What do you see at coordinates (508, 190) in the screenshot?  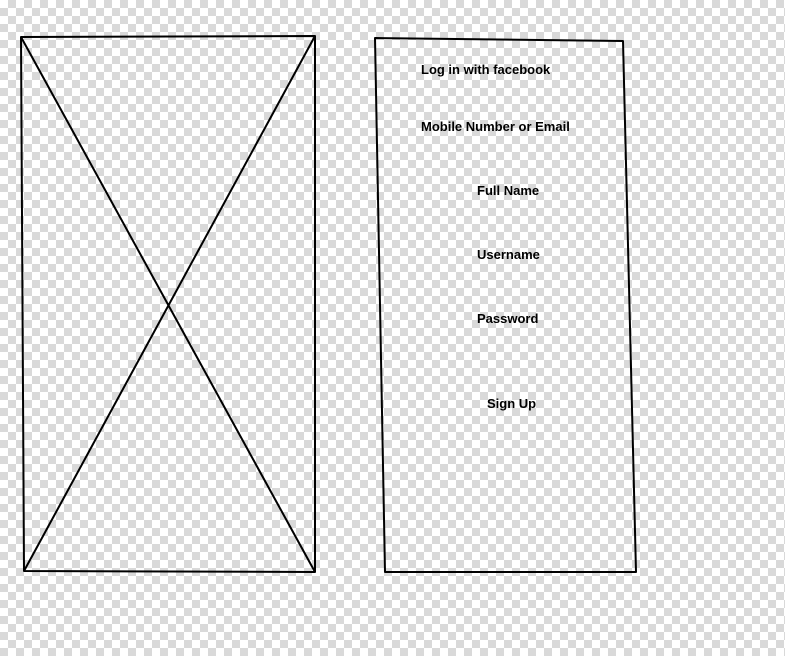 I see `full-name-field: Full Name` at bounding box center [508, 190].